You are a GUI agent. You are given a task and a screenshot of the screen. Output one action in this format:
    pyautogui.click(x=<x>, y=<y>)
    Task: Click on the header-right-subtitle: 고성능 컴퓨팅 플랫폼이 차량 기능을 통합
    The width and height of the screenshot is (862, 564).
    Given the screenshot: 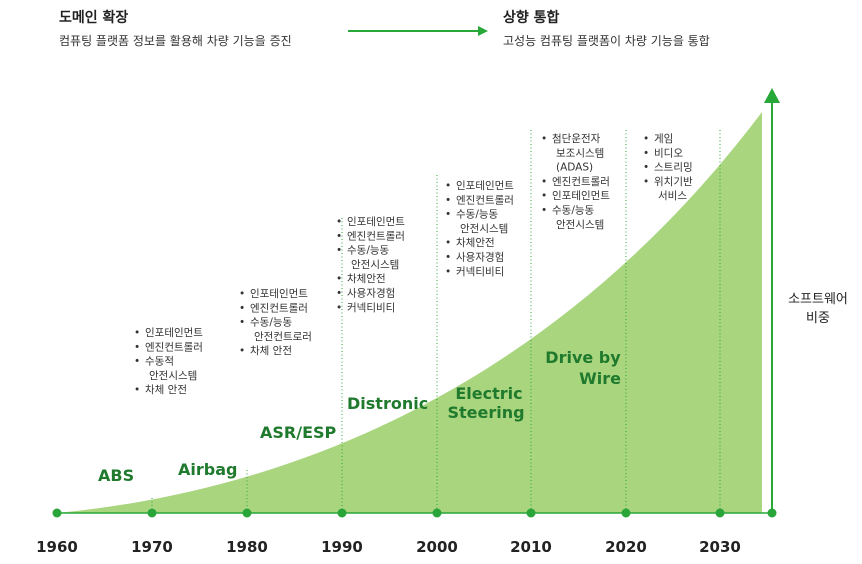 What is the action you would take?
    pyautogui.click(x=606, y=41)
    